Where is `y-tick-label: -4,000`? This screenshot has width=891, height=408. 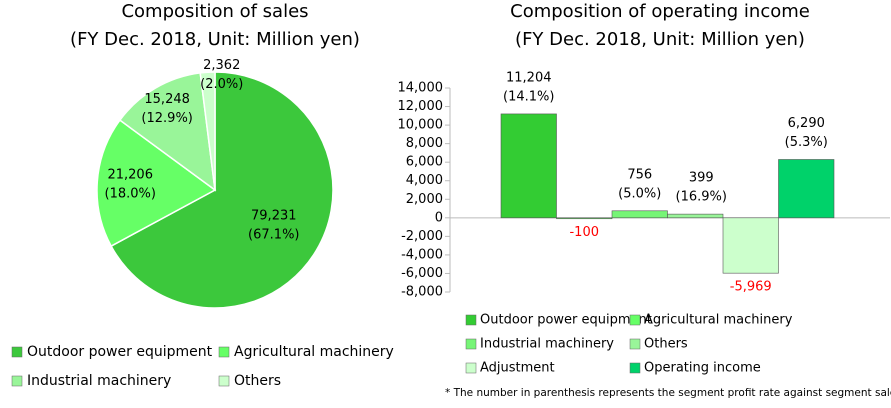 y-tick-label: -4,000 is located at coordinates (422, 254).